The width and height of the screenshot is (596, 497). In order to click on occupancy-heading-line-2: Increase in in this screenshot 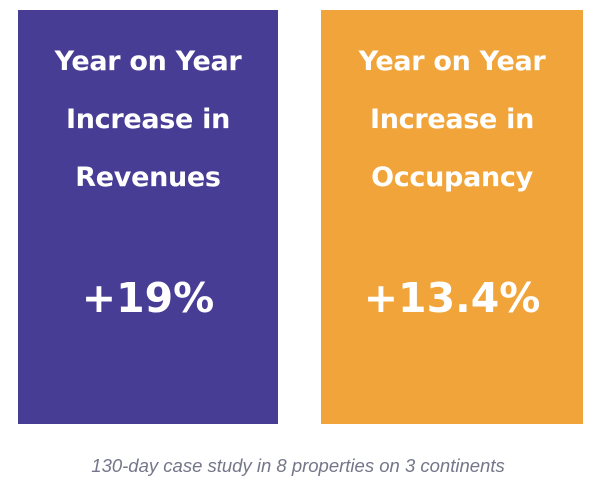, I will do `click(452, 119)`.